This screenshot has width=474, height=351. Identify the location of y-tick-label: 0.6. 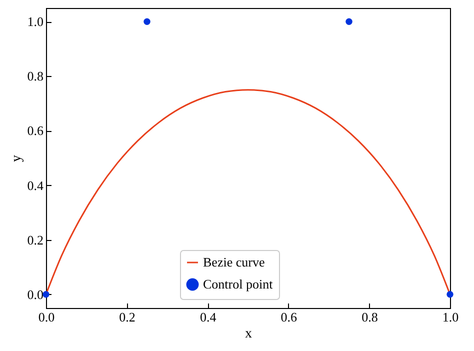
(35, 130).